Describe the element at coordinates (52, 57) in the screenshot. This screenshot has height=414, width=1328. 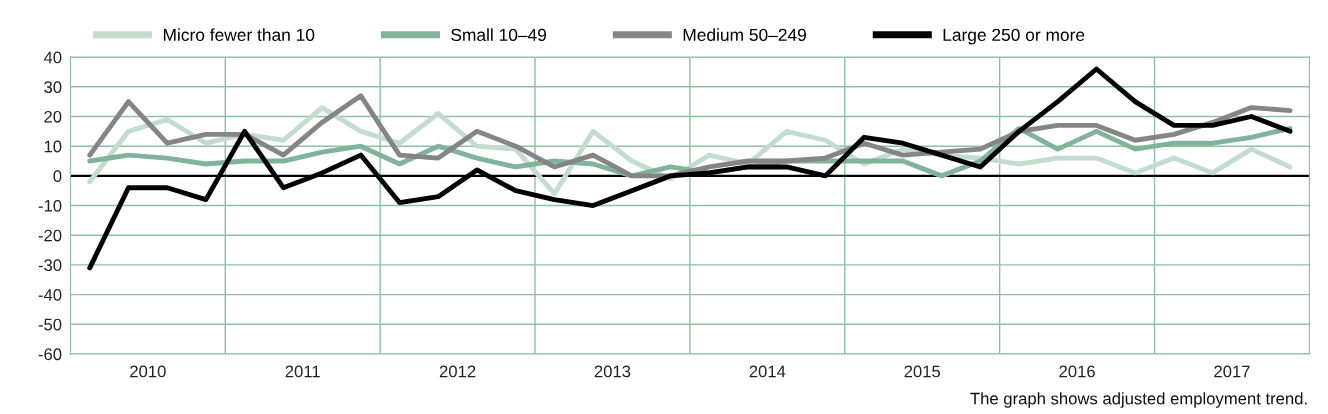
I see `y-tick-label: 40` at that location.